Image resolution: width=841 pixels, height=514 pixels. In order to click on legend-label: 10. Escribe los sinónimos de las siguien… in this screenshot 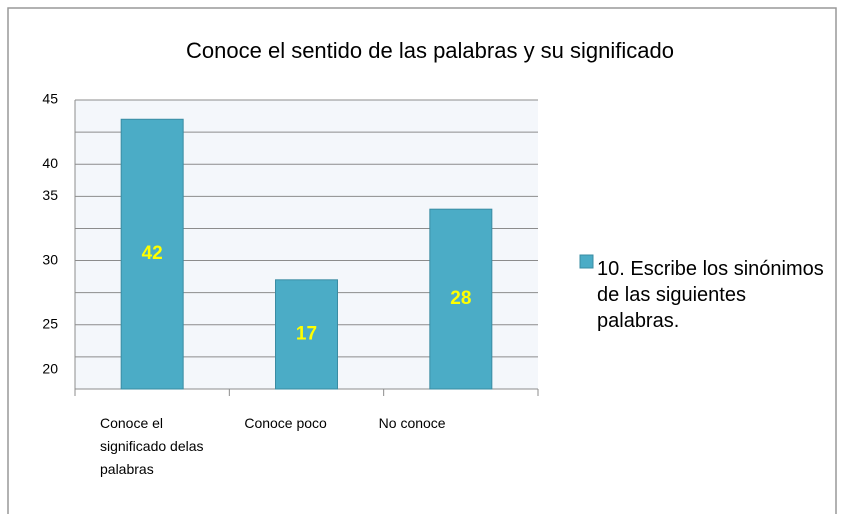, I will do `click(710, 295)`.